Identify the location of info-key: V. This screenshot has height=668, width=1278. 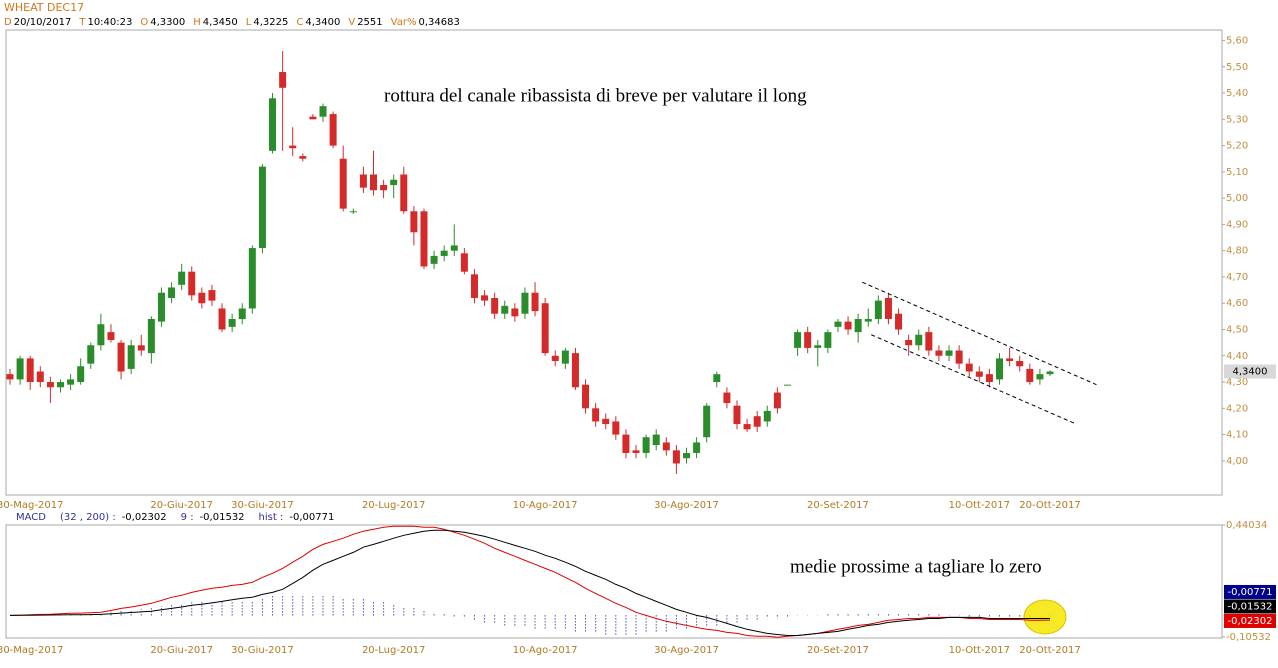
(351, 22).